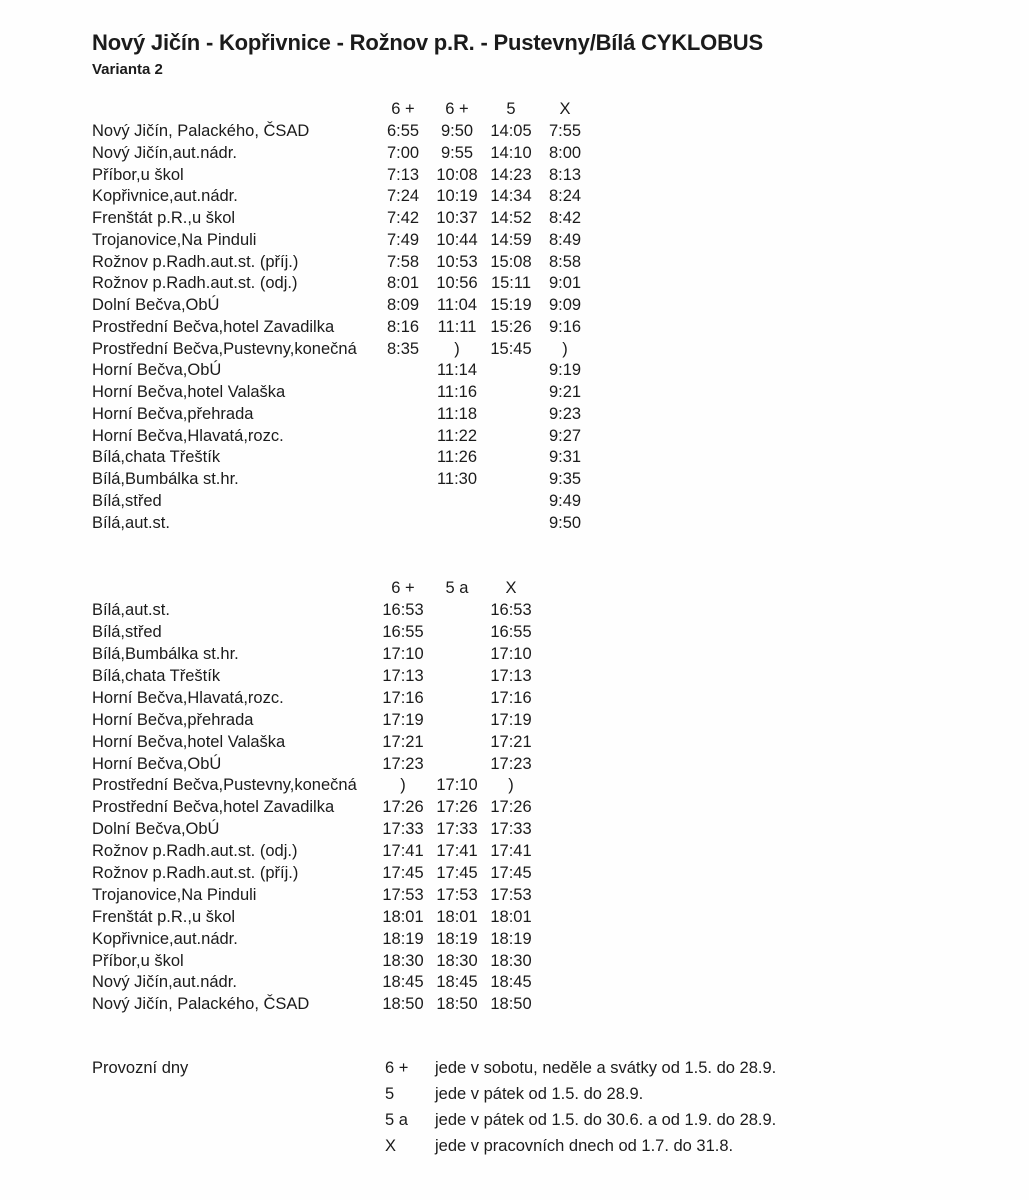 This screenshot has height=1200, width=1029. Describe the element at coordinates (457, 479) in the screenshot. I see `departure-time: 11:30` at that location.